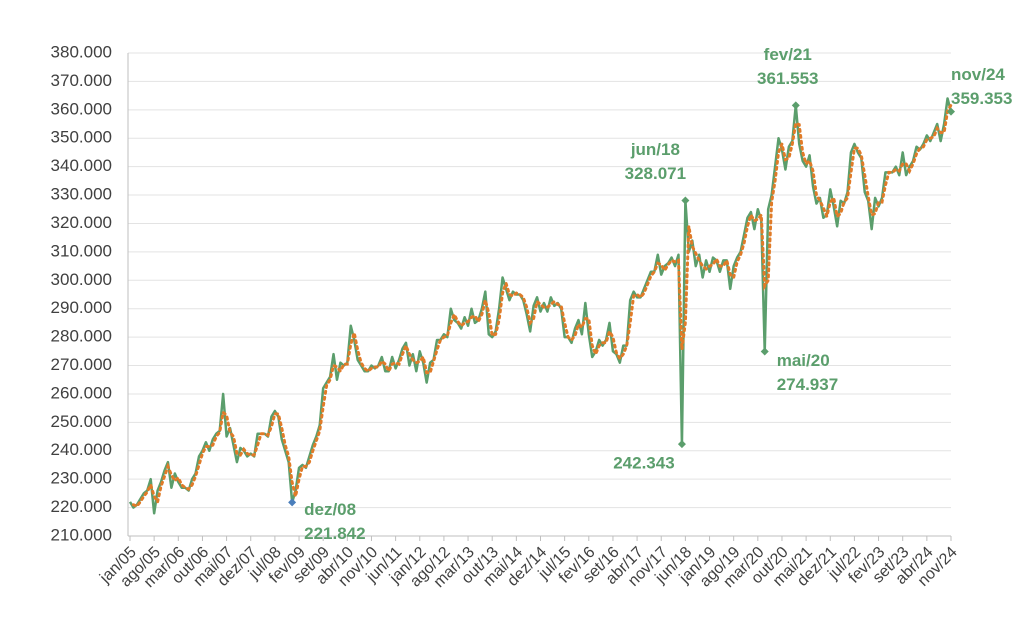 The width and height of the screenshot is (1024, 638). I want to click on y-tick-label: 340.000, so click(81, 165).